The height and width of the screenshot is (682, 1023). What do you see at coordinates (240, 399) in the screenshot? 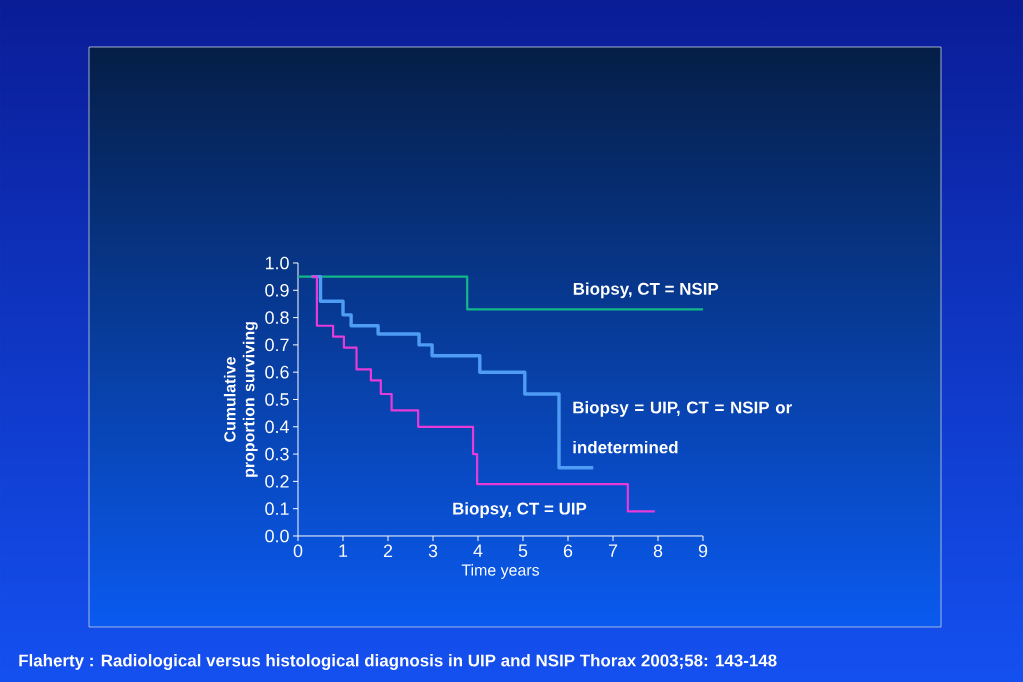
I see `y-axis-title: Cumulative proportion surviving` at bounding box center [240, 399].